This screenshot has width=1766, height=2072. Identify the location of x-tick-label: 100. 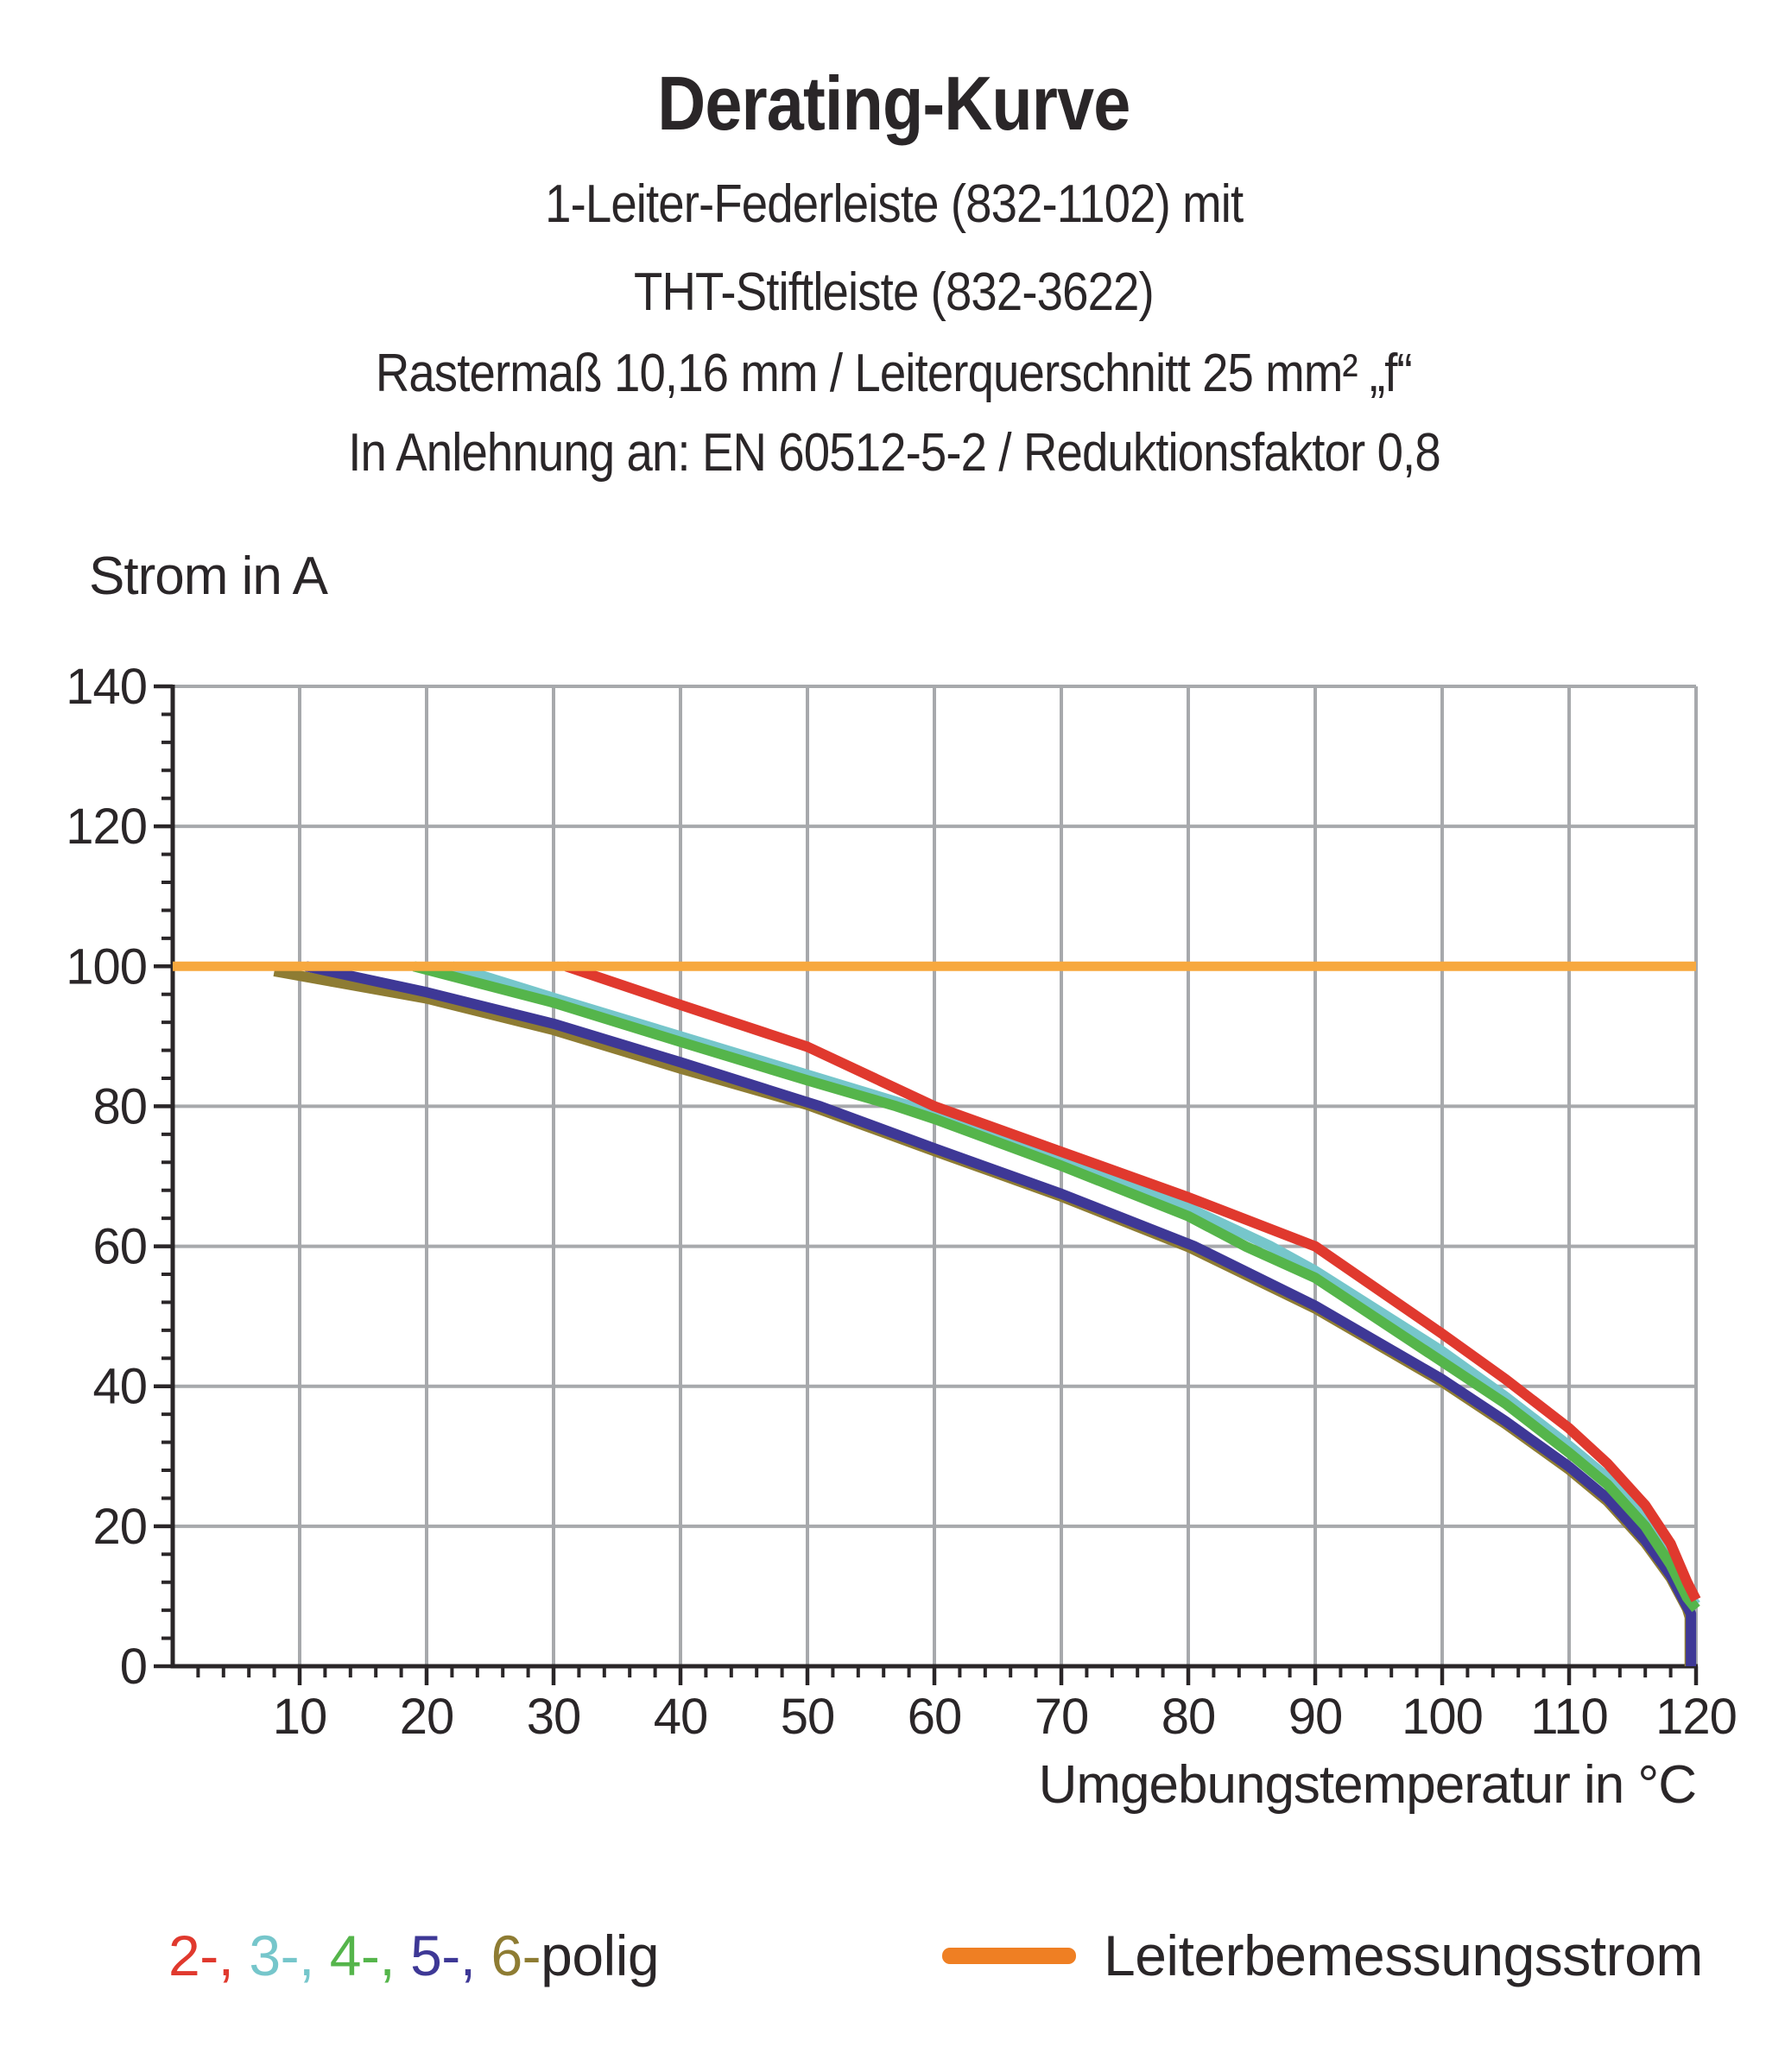
(1443, 1717).